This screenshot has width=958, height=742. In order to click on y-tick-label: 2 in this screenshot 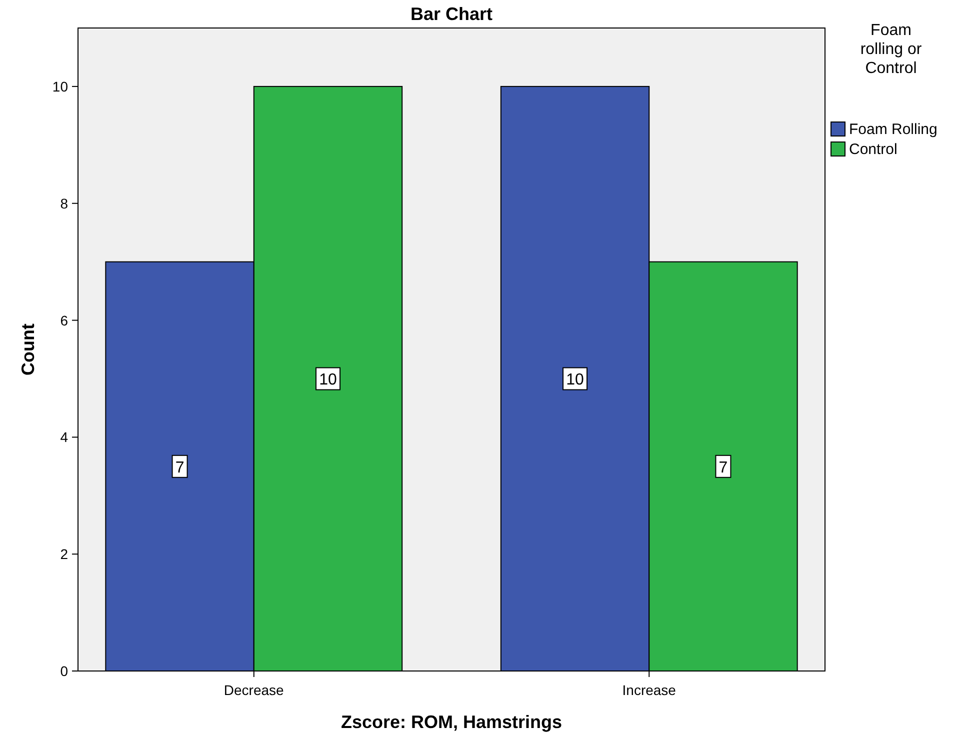, I will do `click(64, 554)`.